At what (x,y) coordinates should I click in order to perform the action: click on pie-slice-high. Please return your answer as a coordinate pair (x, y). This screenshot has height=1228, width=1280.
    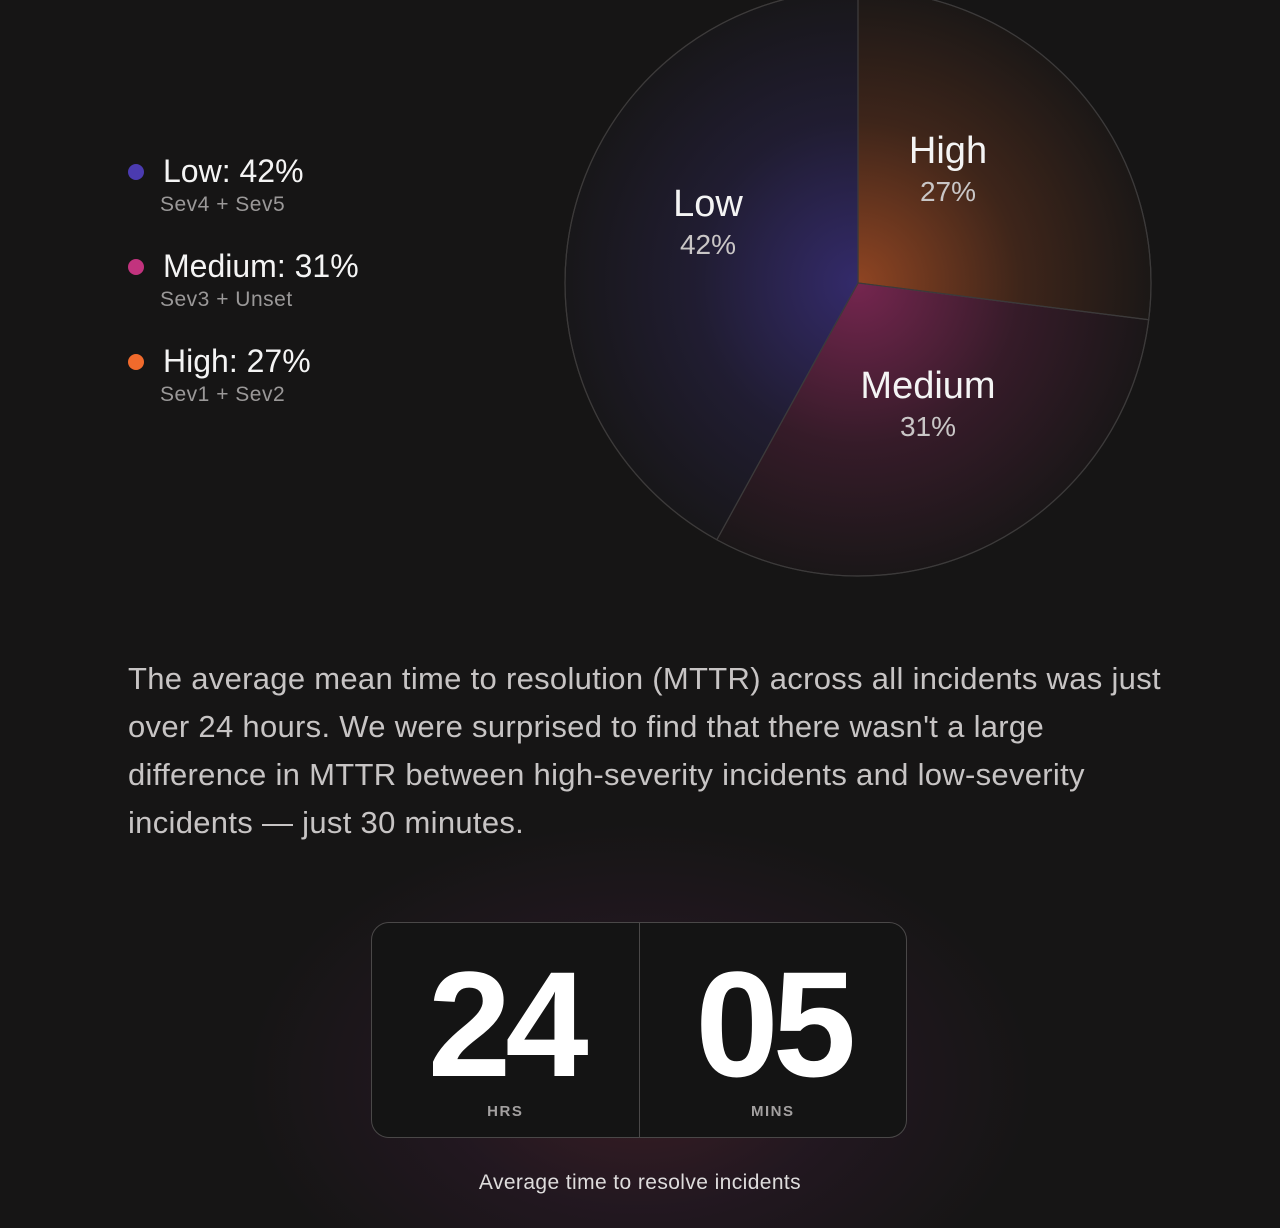
    Looking at the image, I should click on (1004, 160).